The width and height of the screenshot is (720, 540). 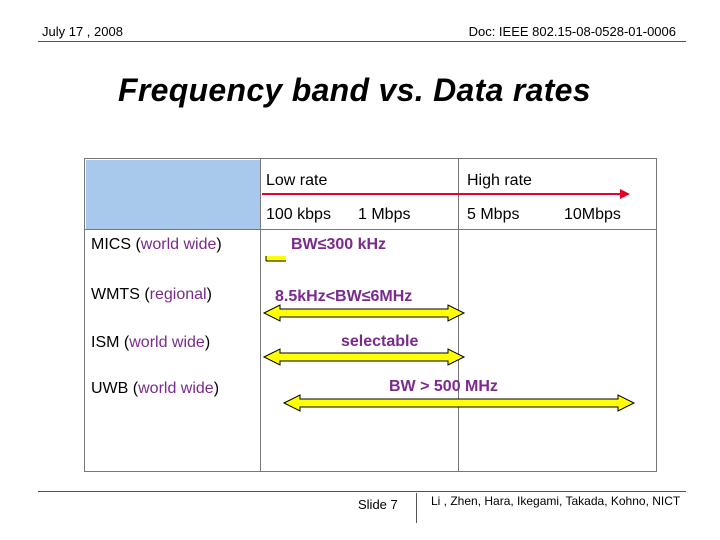 I want to click on band-label-wmts: 8.5kHz<BW≤6MHz, so click(x=344, y=296).